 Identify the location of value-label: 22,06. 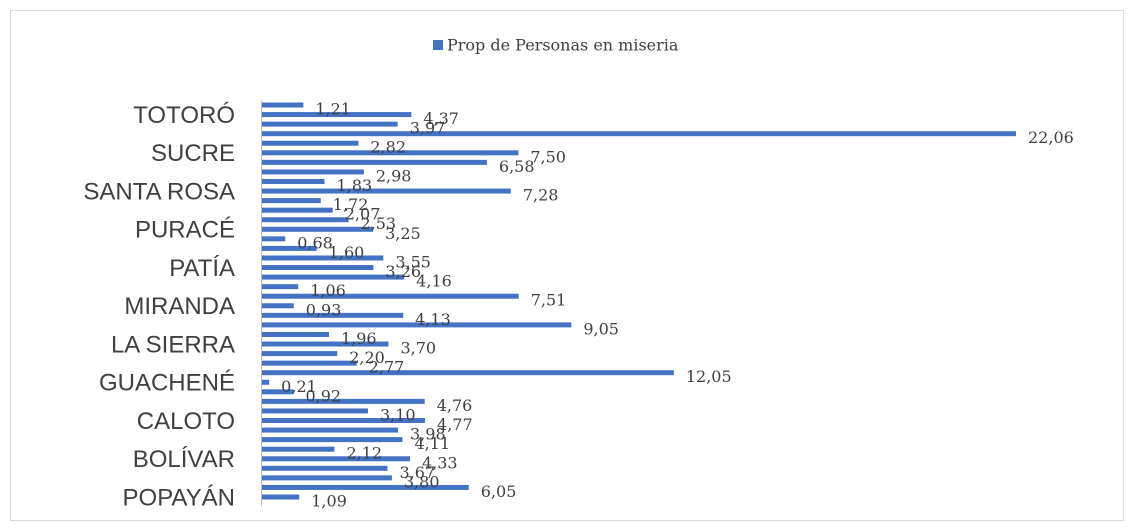
(1051, 137).